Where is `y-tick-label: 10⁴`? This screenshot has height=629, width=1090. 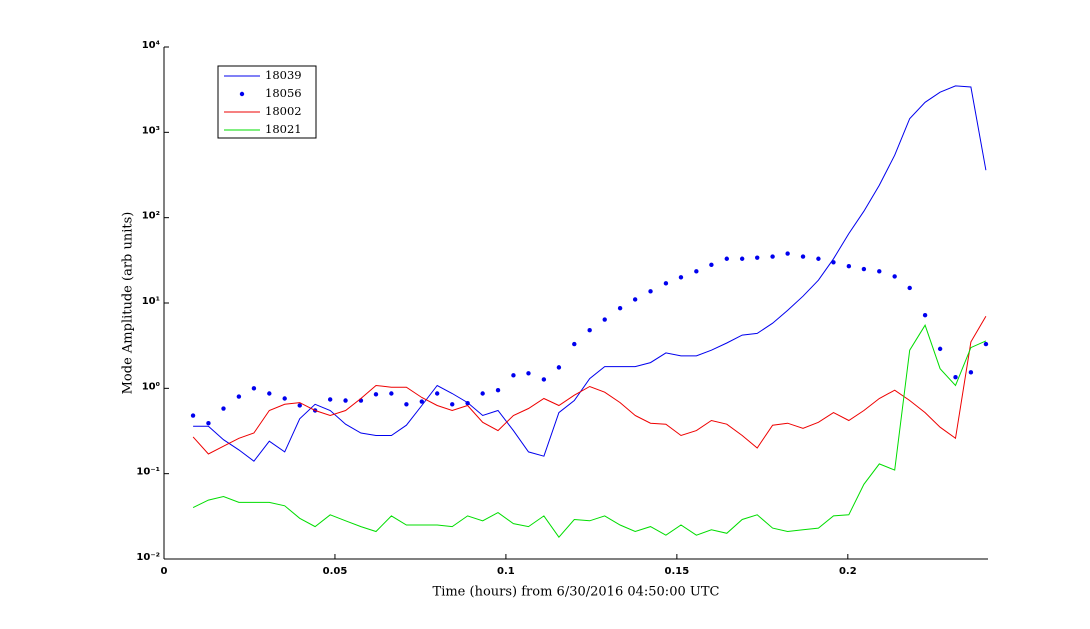 y-tick-label: 10⁴ is located at coordinates (151, 45).